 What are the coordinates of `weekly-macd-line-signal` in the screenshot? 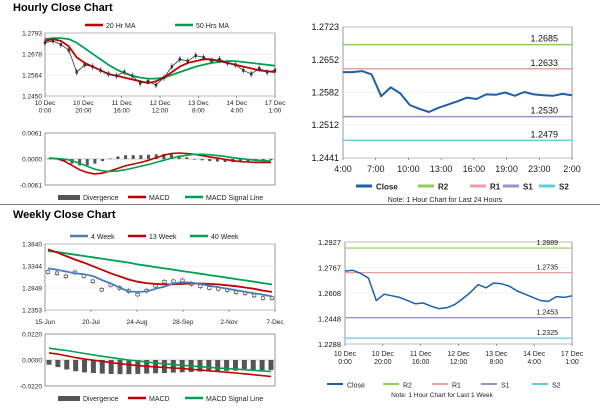 It's located at (160, 360).